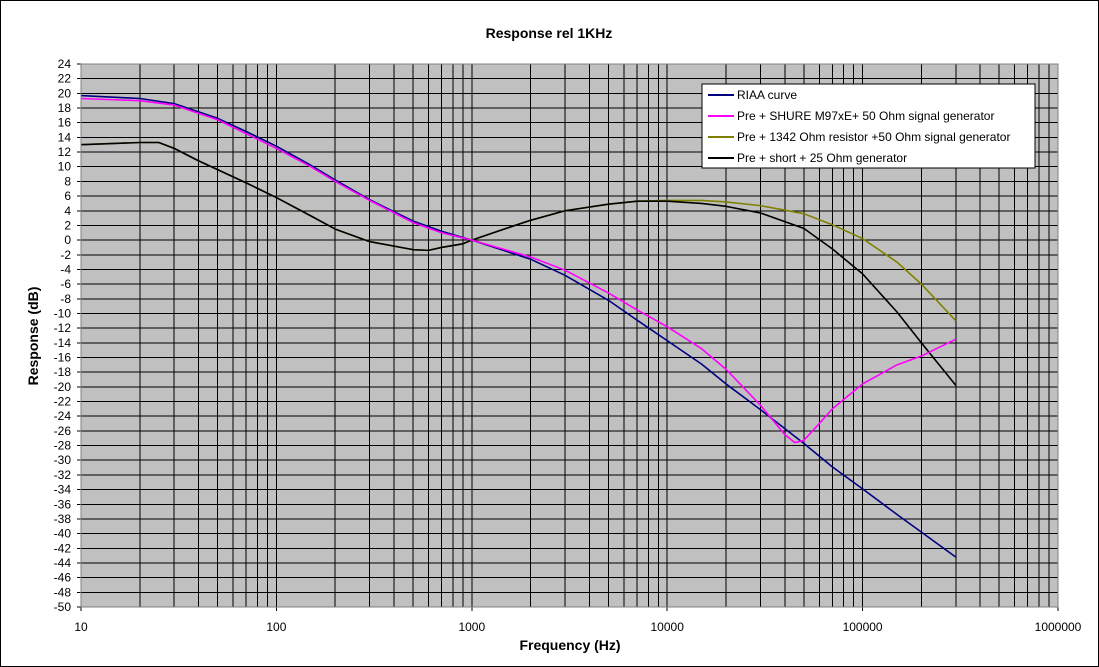 The width and height of the screenshot is (1099, 667). I want to click on chart-title: Response rel 1KHz, so click(549, 33).